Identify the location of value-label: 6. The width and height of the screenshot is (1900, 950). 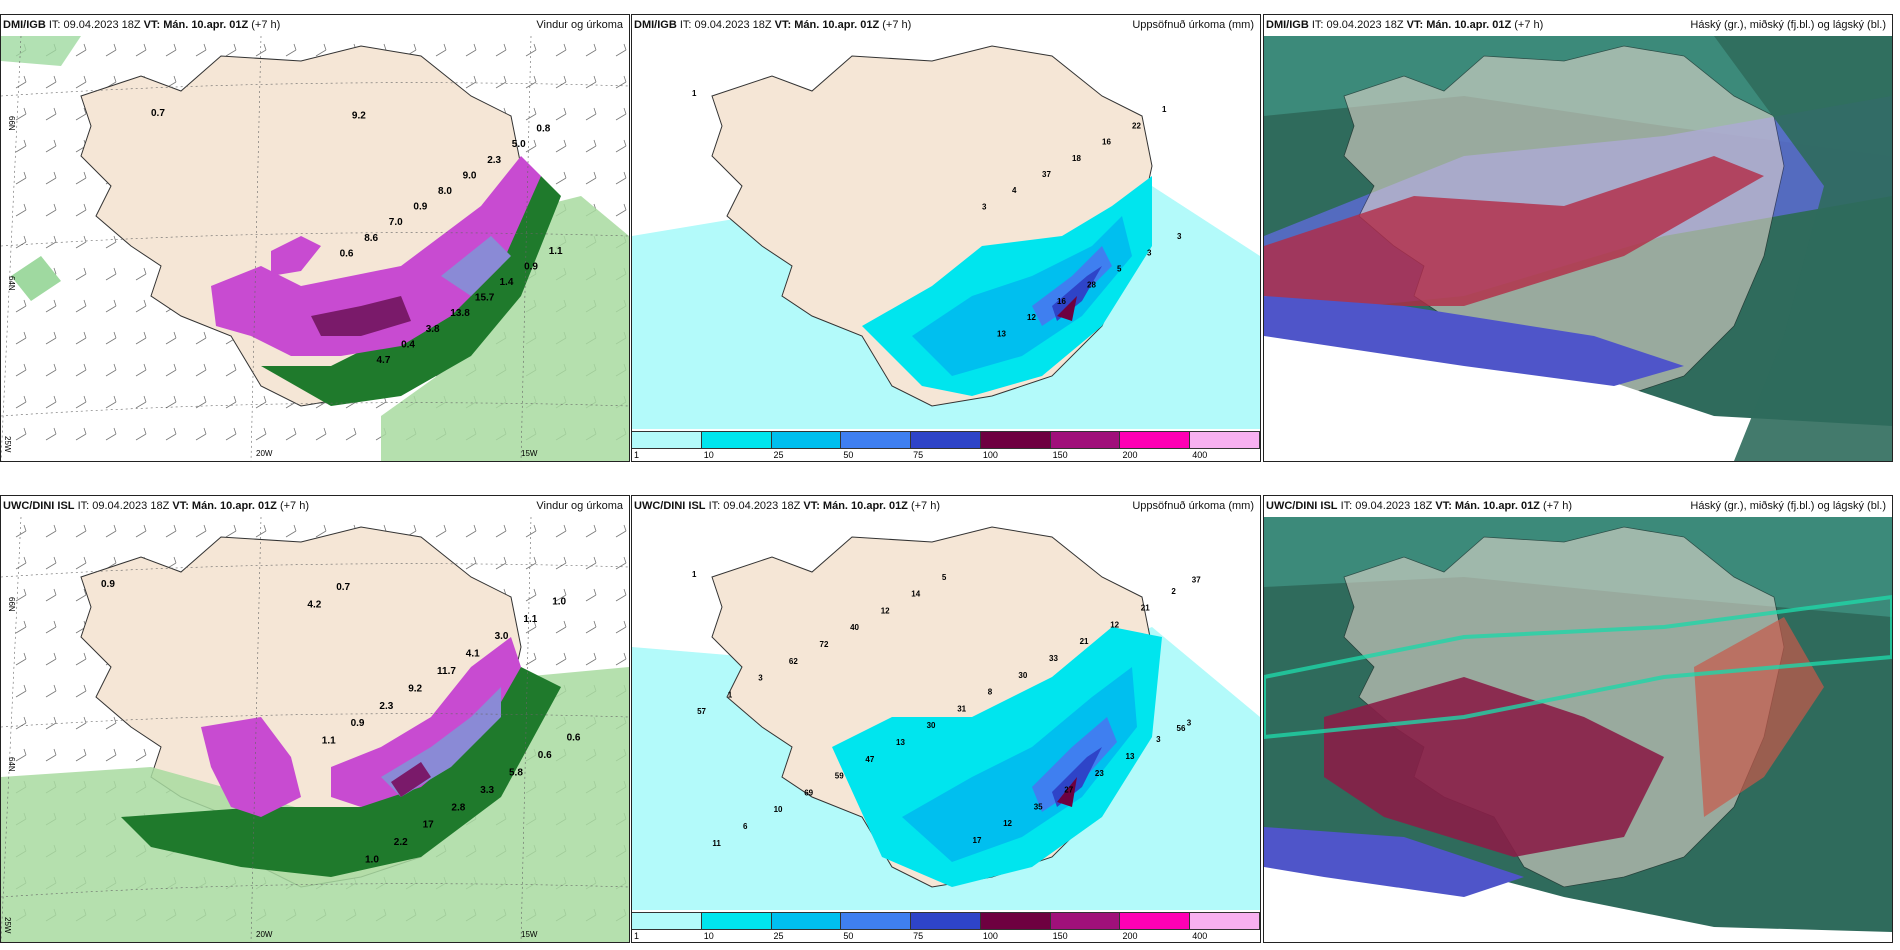
(745, 826).